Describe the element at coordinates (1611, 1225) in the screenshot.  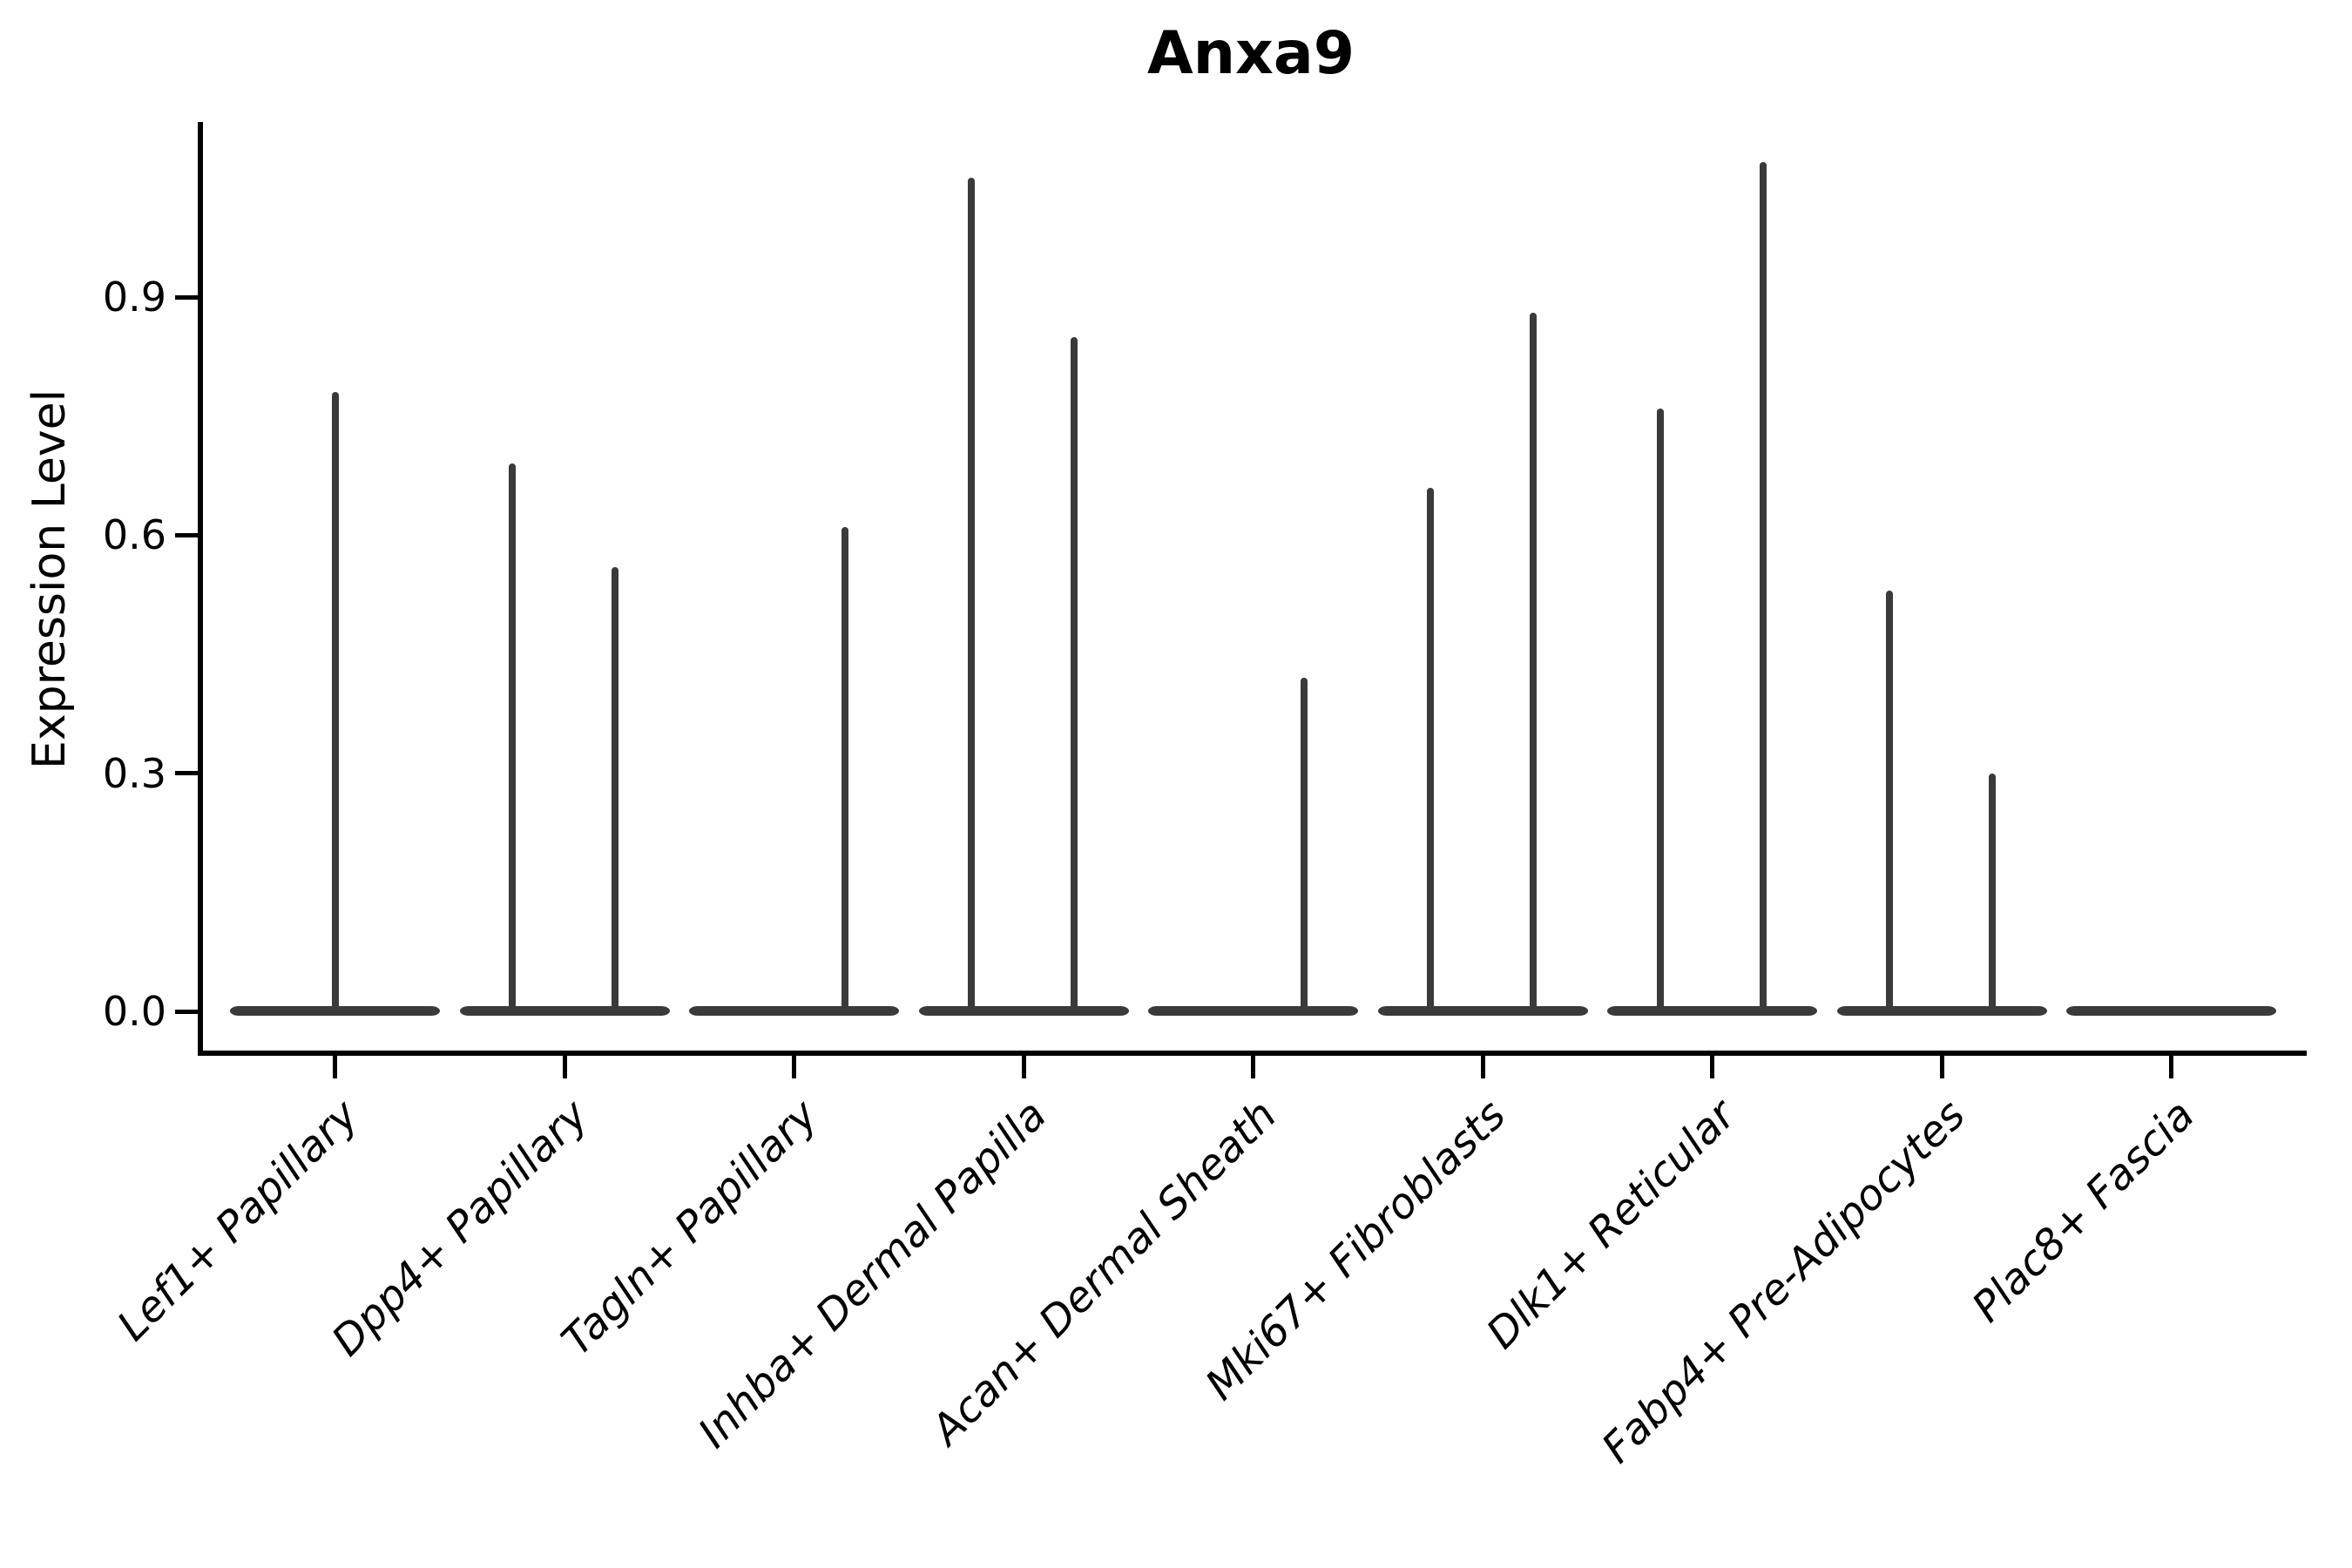
I see `x-tick-label: Dlk1+ Reticular` at that location.